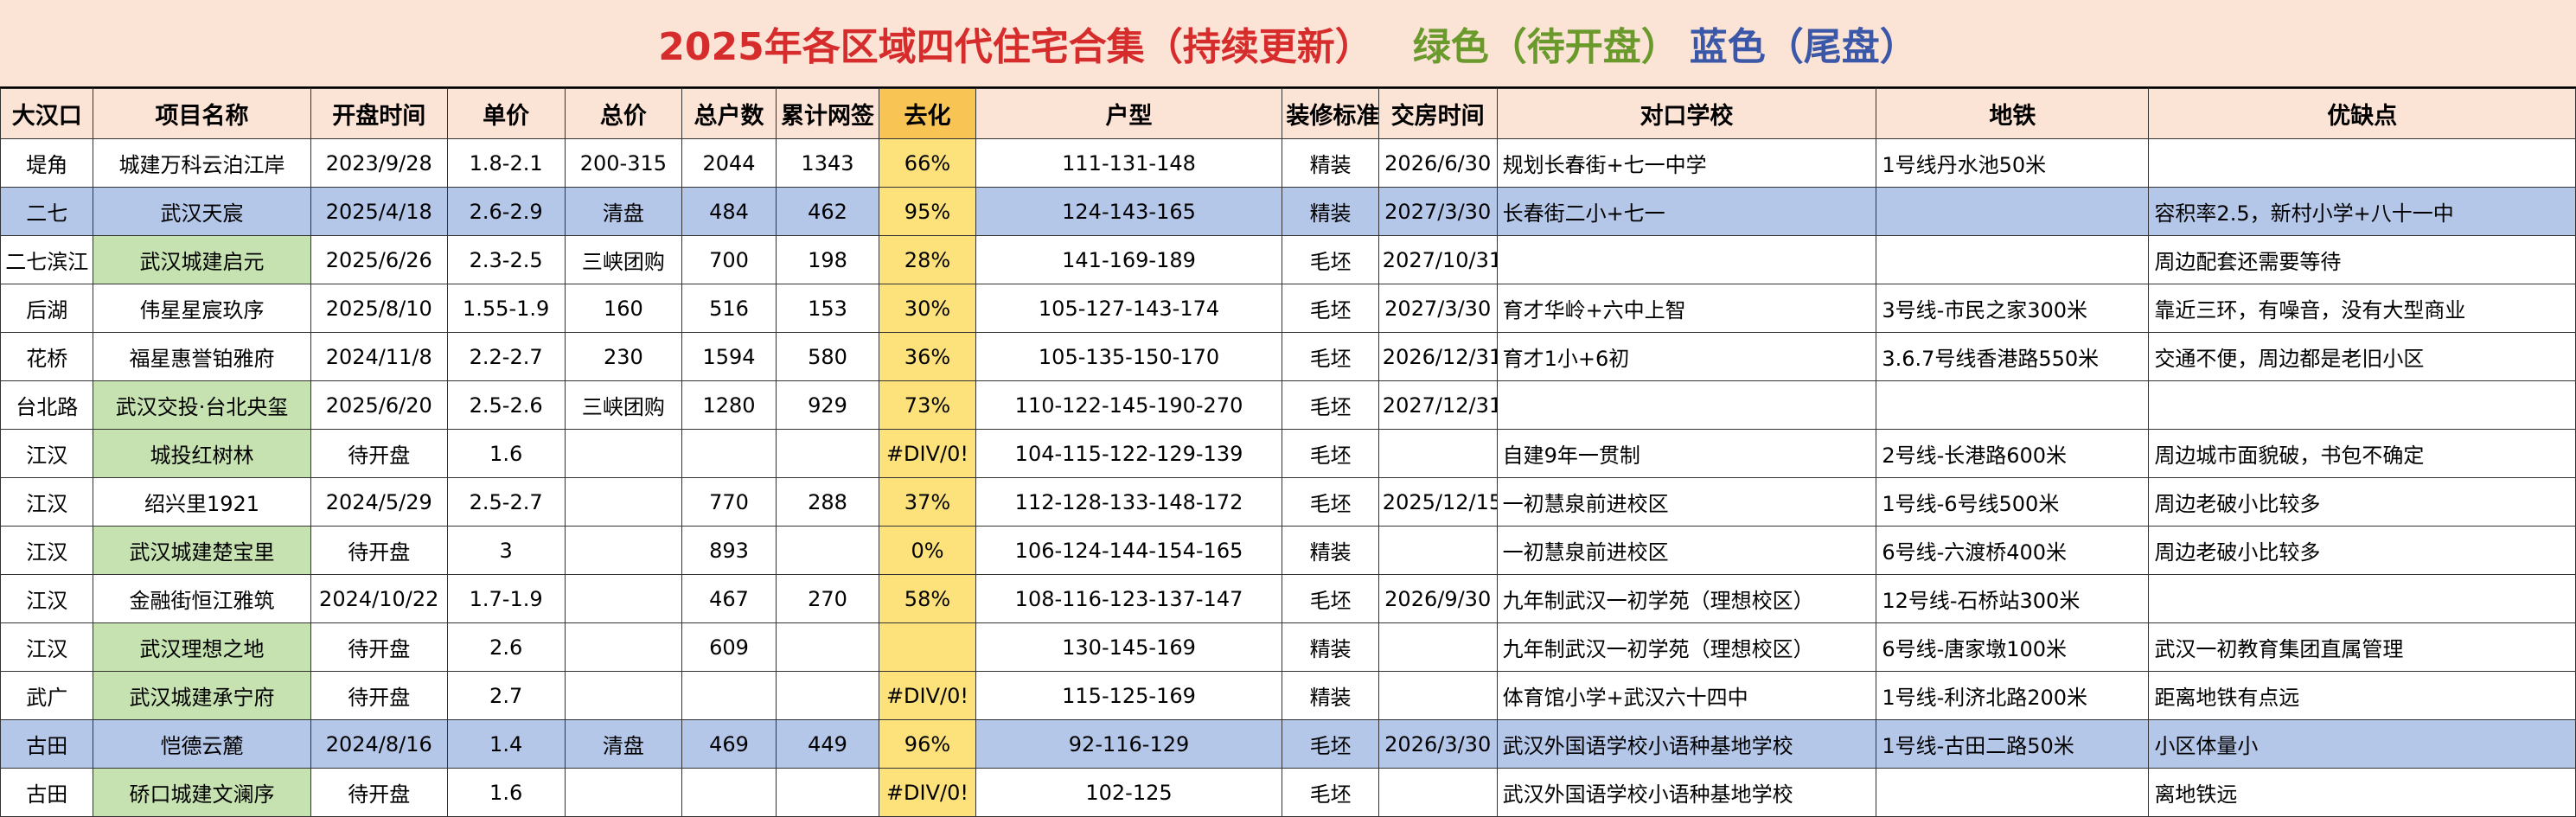 The width and height of the screenshot is (2576, 817). I want to click on cell-layouts: 108-116-123-137-147, so click(1129, 598).